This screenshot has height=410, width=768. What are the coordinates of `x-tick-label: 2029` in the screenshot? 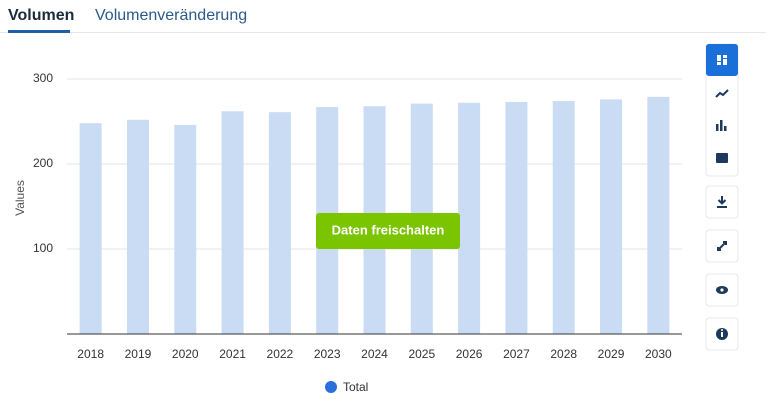 It's located at (611, 354).